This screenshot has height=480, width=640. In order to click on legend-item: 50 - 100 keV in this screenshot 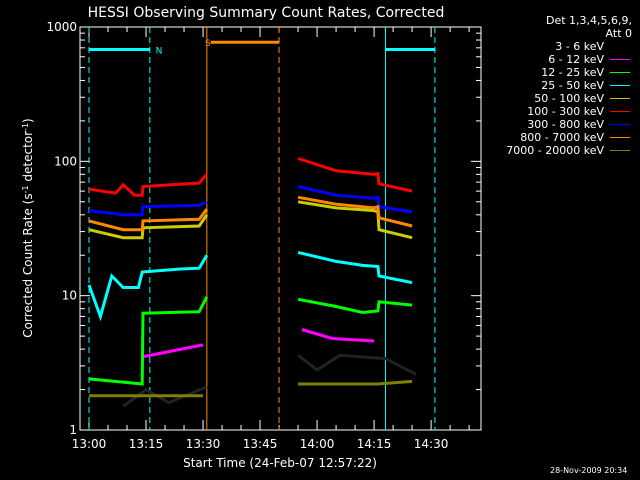, I will do `click(559, 98)`.